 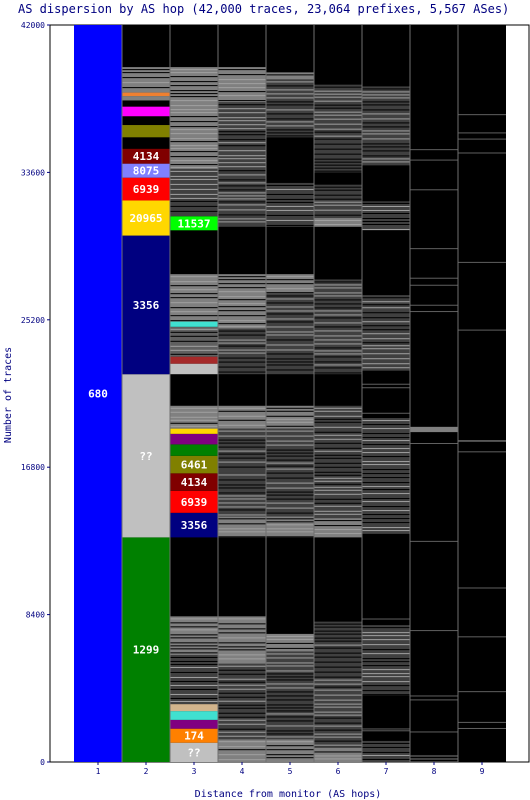 I want to click on y-tick-label: 25200, so click(x=33, y=320).